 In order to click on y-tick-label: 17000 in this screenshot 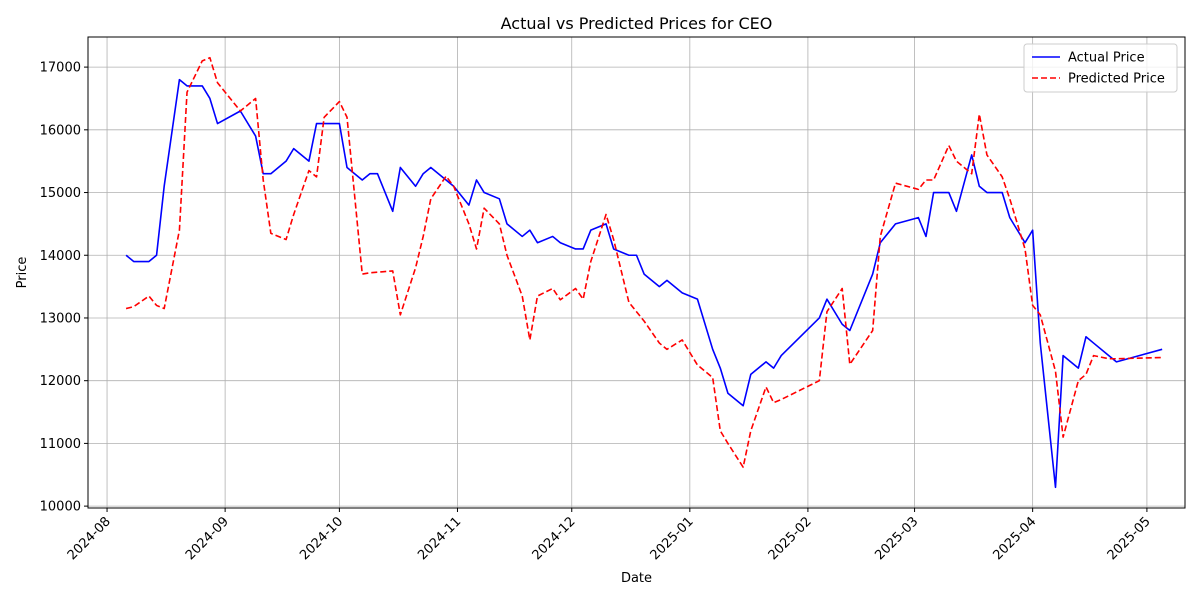, I will do `click(60, 68)`.